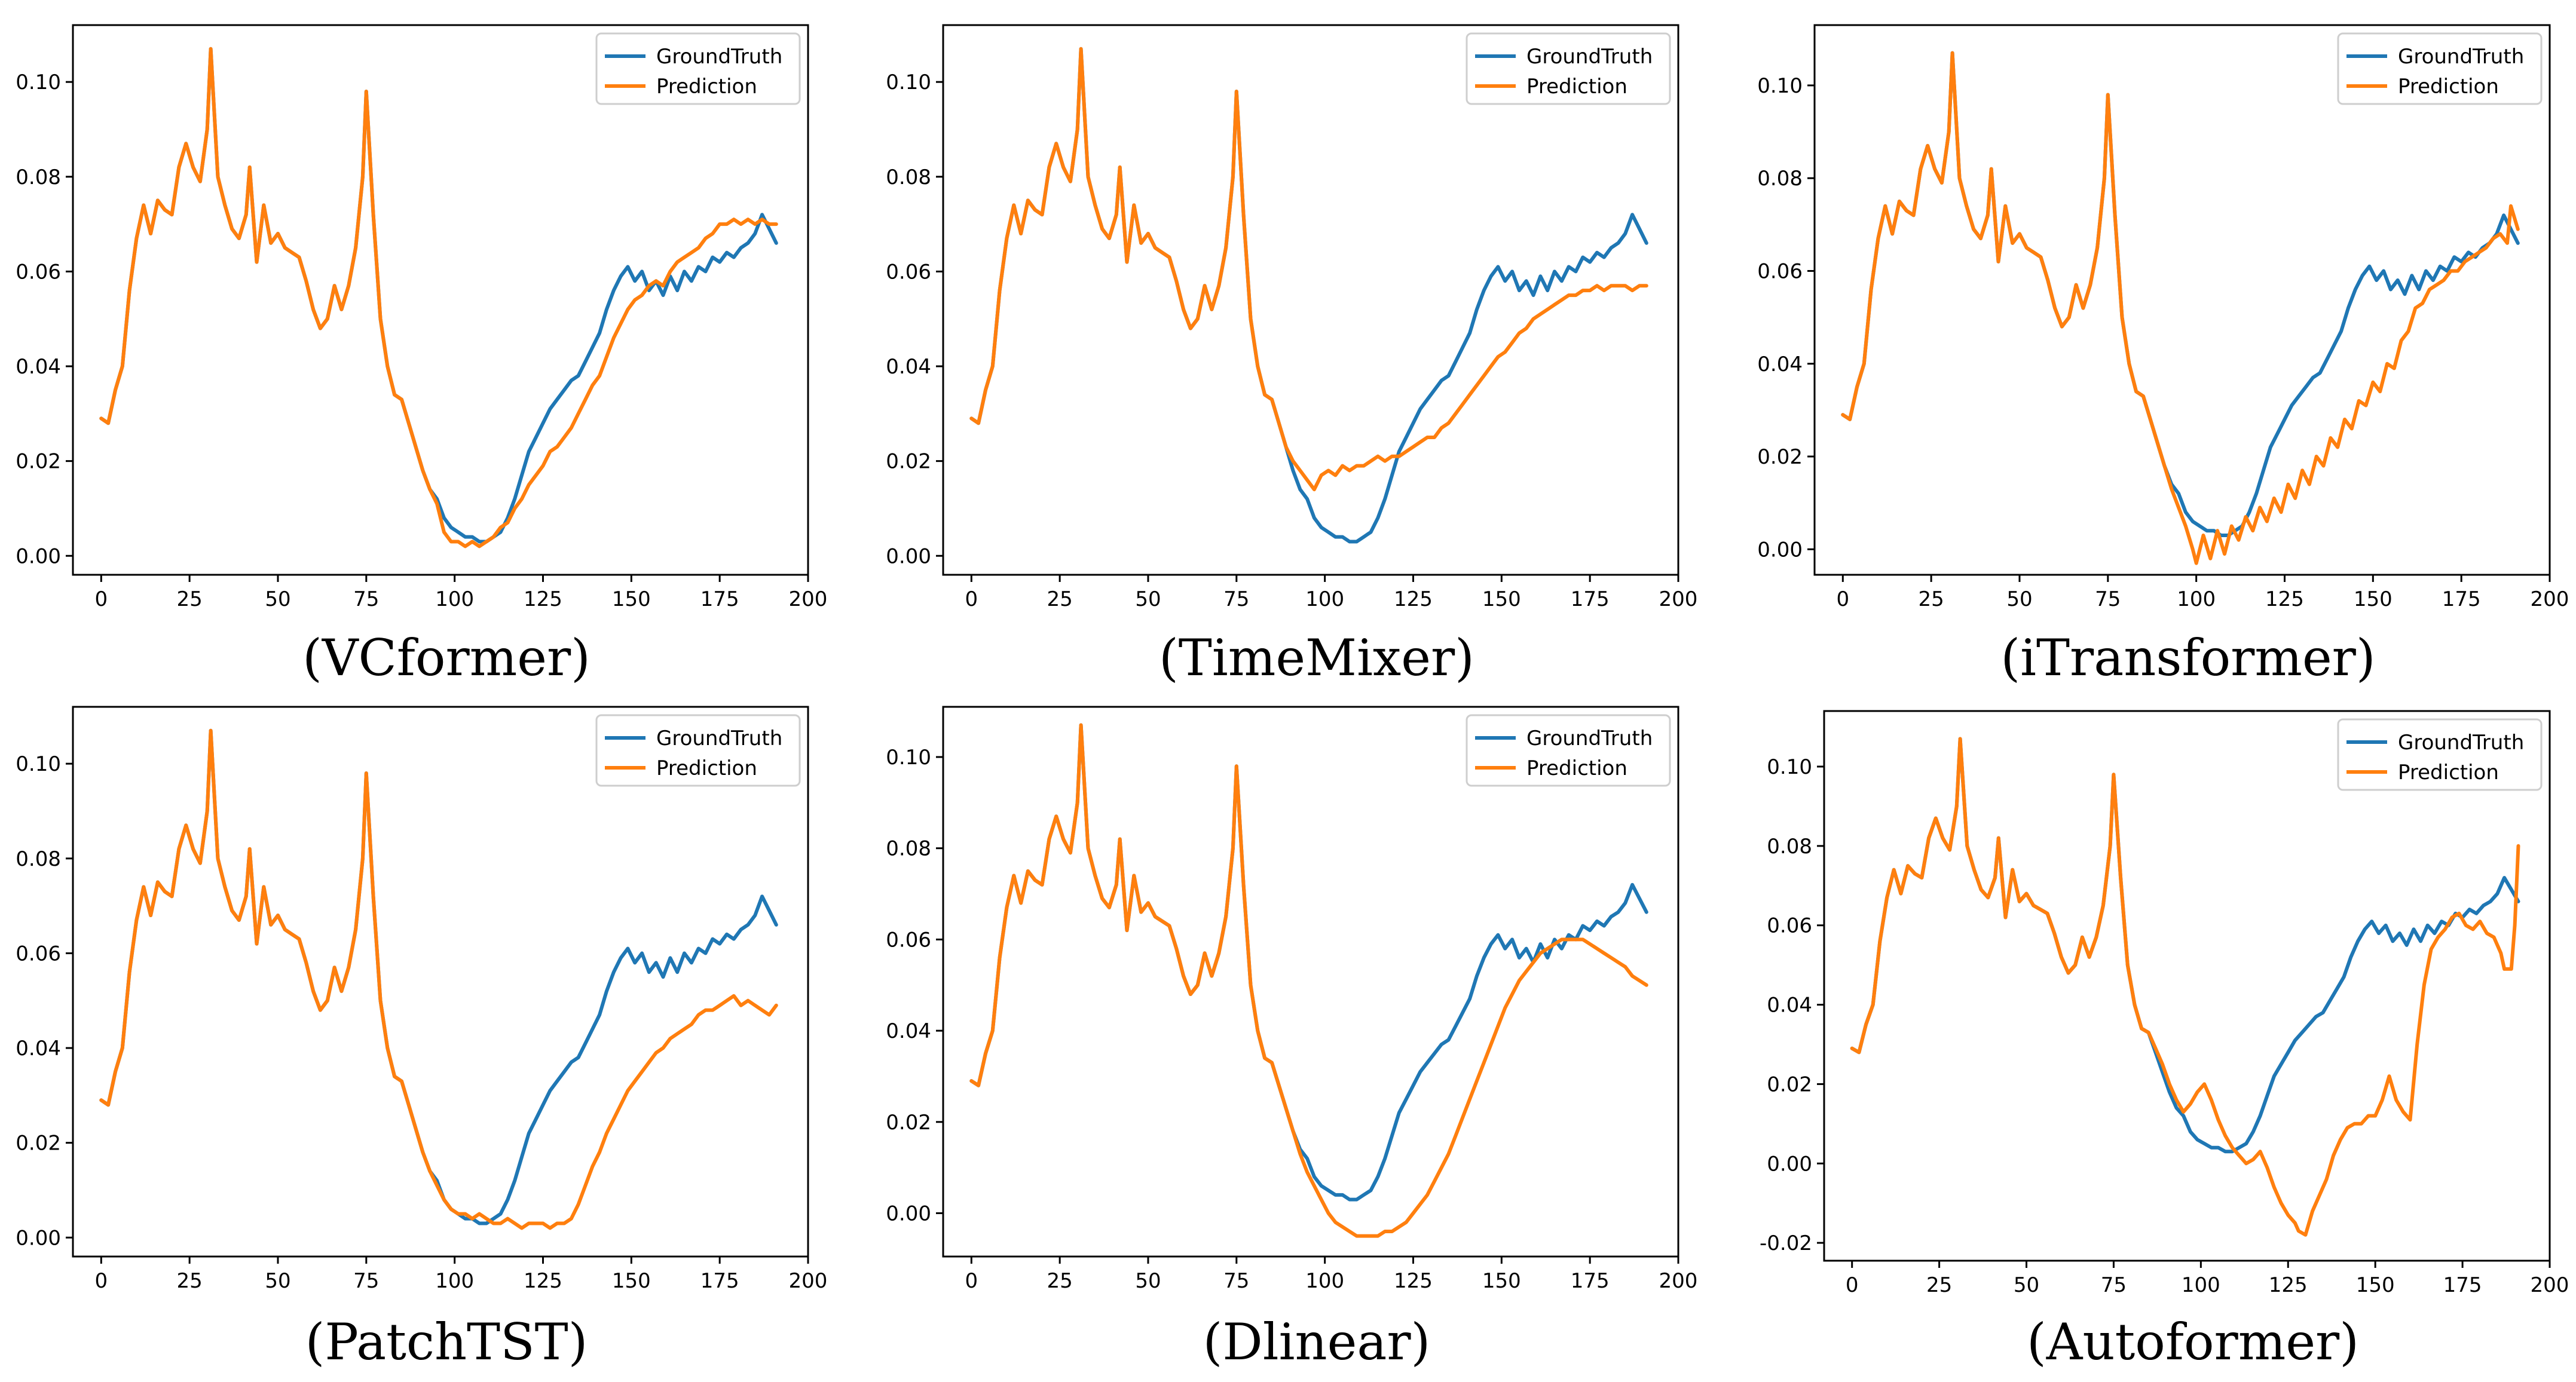 Image resolution: width=2576 pixels, height=1382 pixels. Describe the element at coordinates (446, 1342) in the screenshot. I see `chart-caption: (PatchTST)` at that location.